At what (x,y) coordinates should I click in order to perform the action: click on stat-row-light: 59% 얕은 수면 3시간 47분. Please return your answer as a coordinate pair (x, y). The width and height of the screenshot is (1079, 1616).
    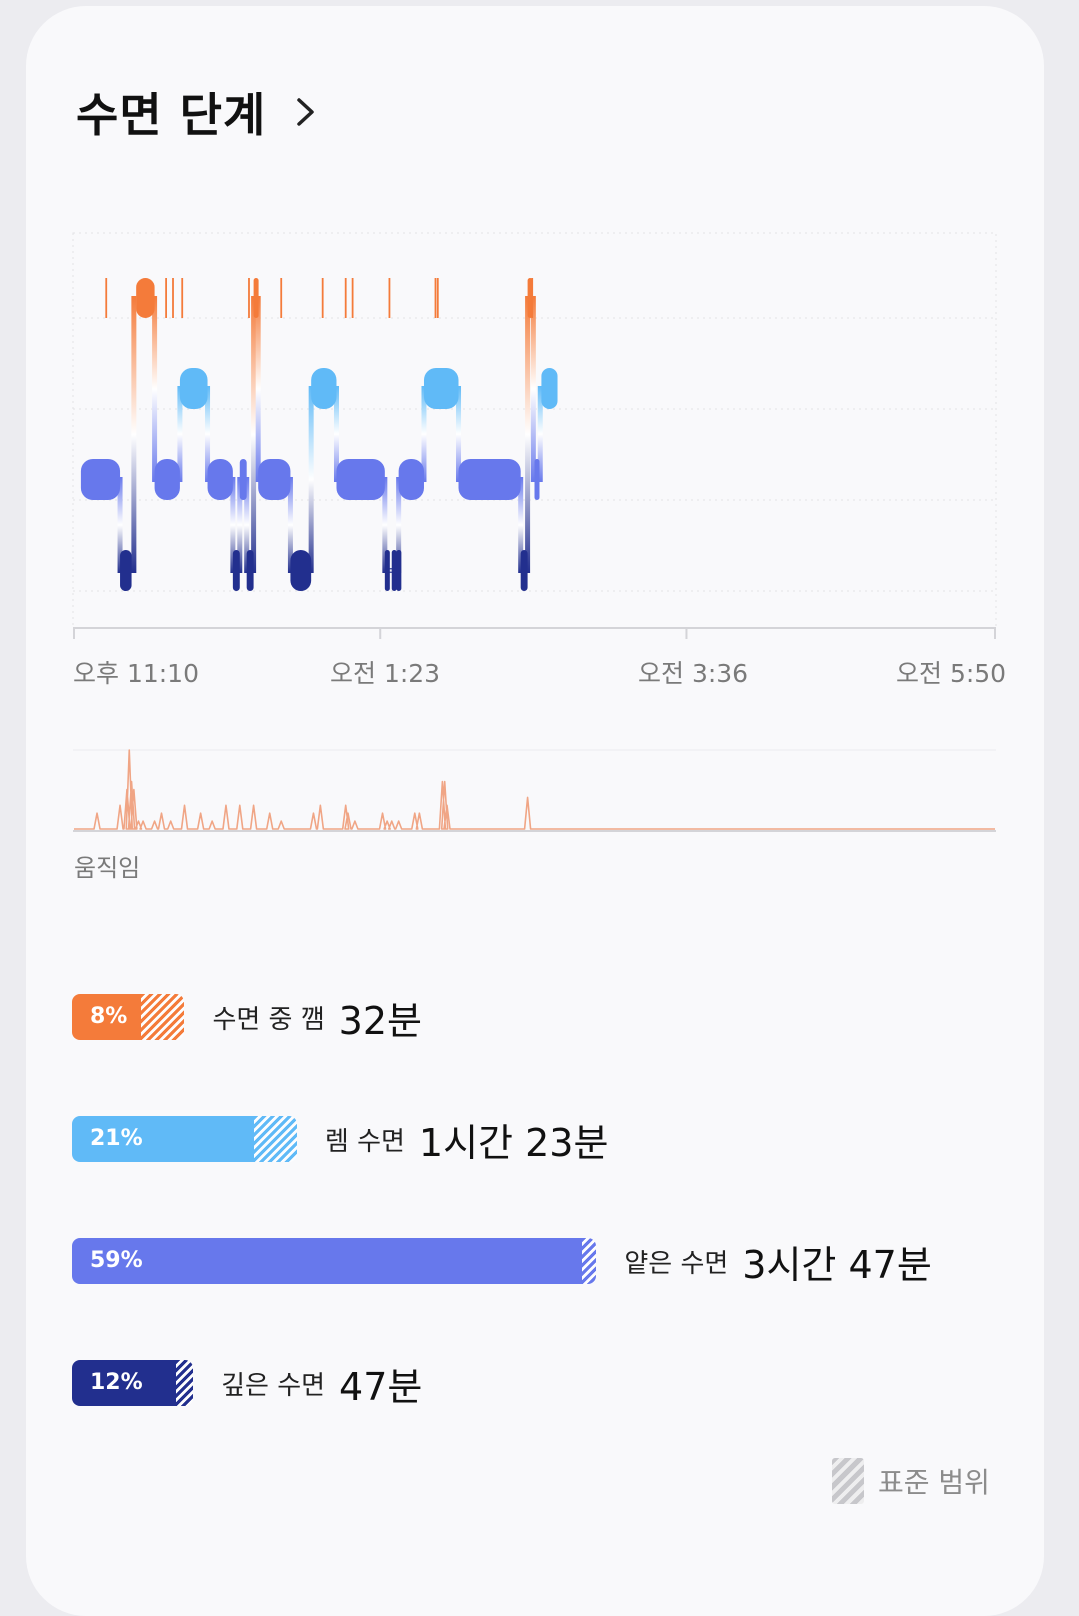
    Looking at the image, I should click on (502, 1262).